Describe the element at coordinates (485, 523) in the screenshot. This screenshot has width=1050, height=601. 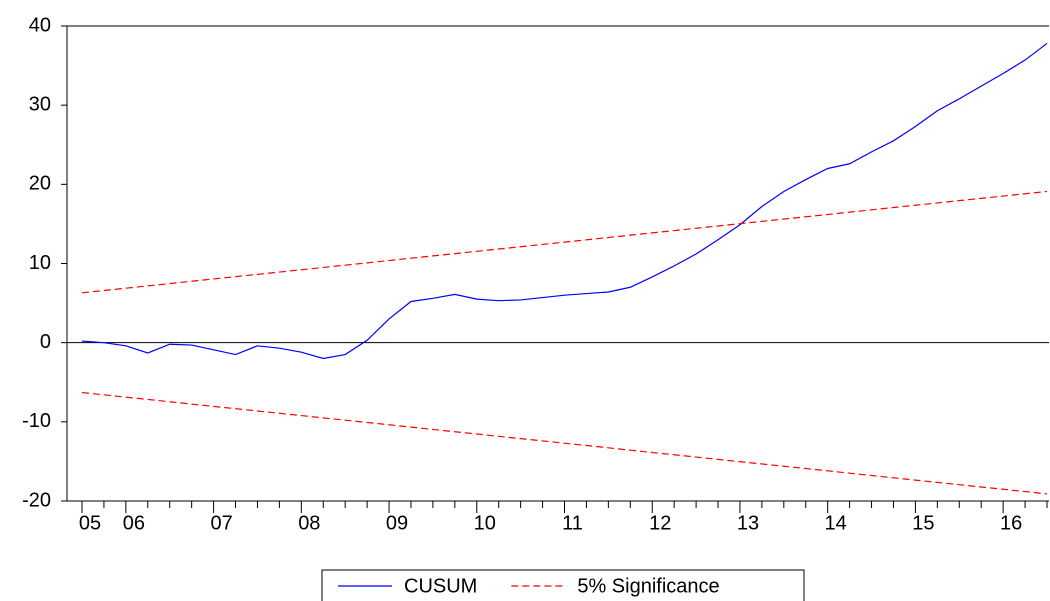
I see `x-tick-label: 10` at that location.